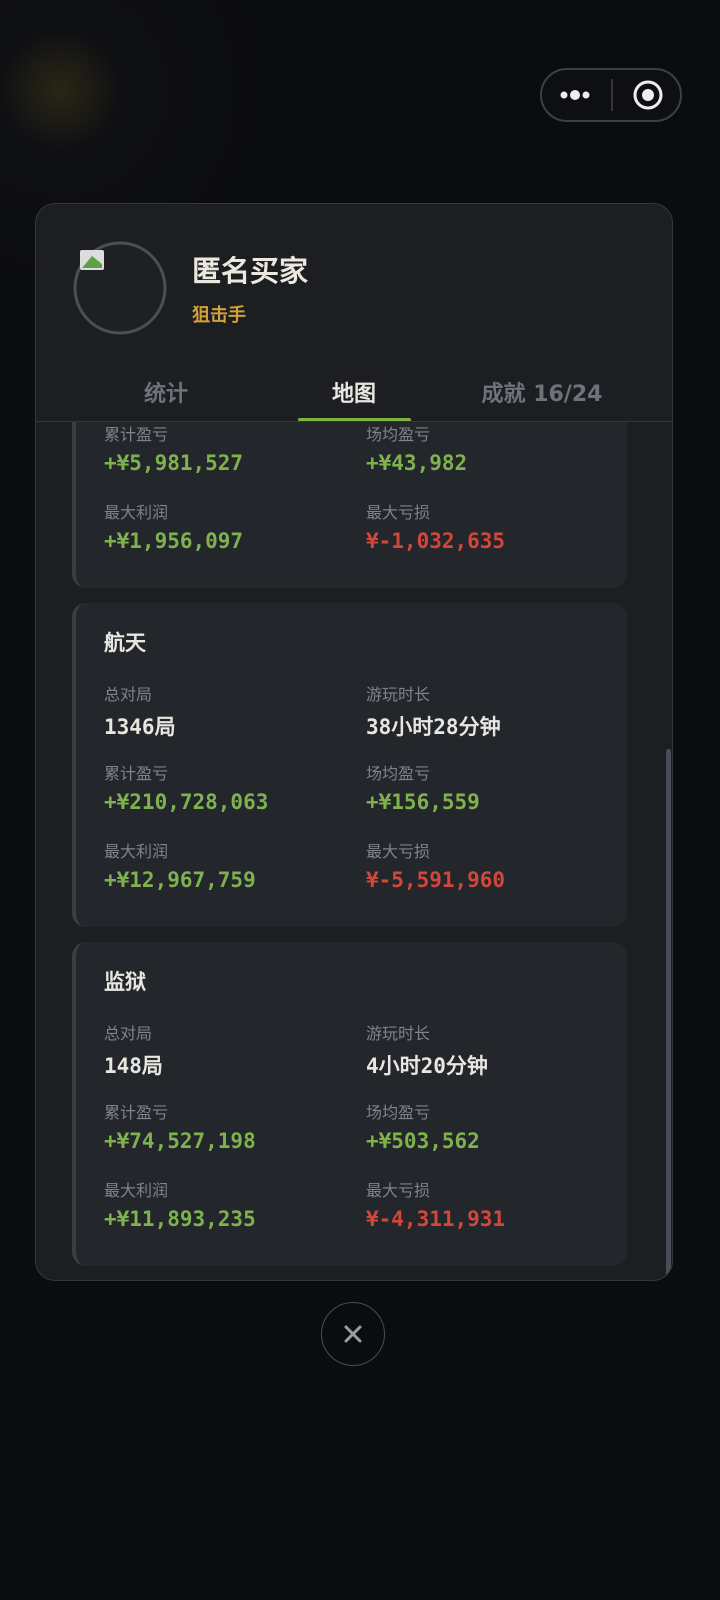 This screenshot has width=720, height=1600. Describe the element at coordinates (140, 727) in the screenshot. I see `stat-value: 1346局` at that location.